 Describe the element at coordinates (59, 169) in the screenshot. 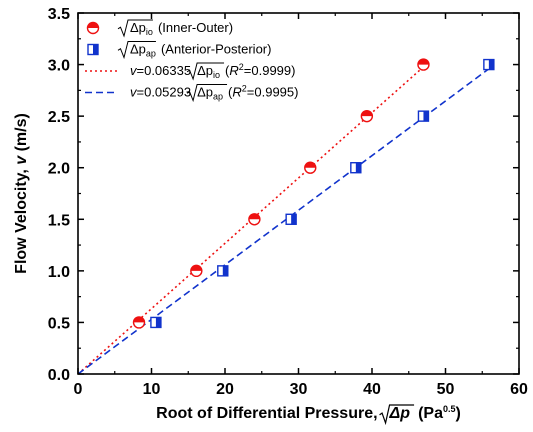

I see `y-tick-label: 2.0` at that location.